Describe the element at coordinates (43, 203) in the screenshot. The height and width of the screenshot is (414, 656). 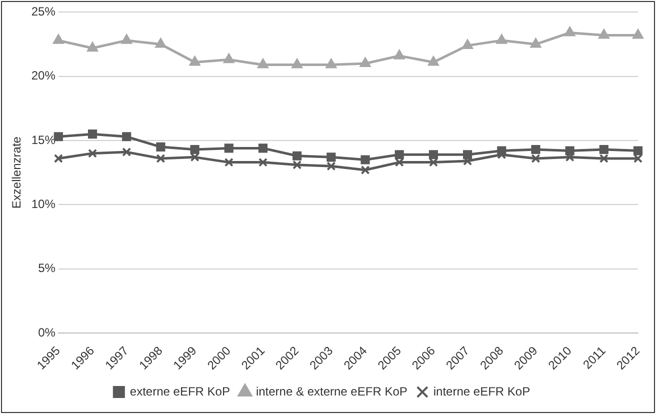
I see `y-tick-label: 10%` at that location.